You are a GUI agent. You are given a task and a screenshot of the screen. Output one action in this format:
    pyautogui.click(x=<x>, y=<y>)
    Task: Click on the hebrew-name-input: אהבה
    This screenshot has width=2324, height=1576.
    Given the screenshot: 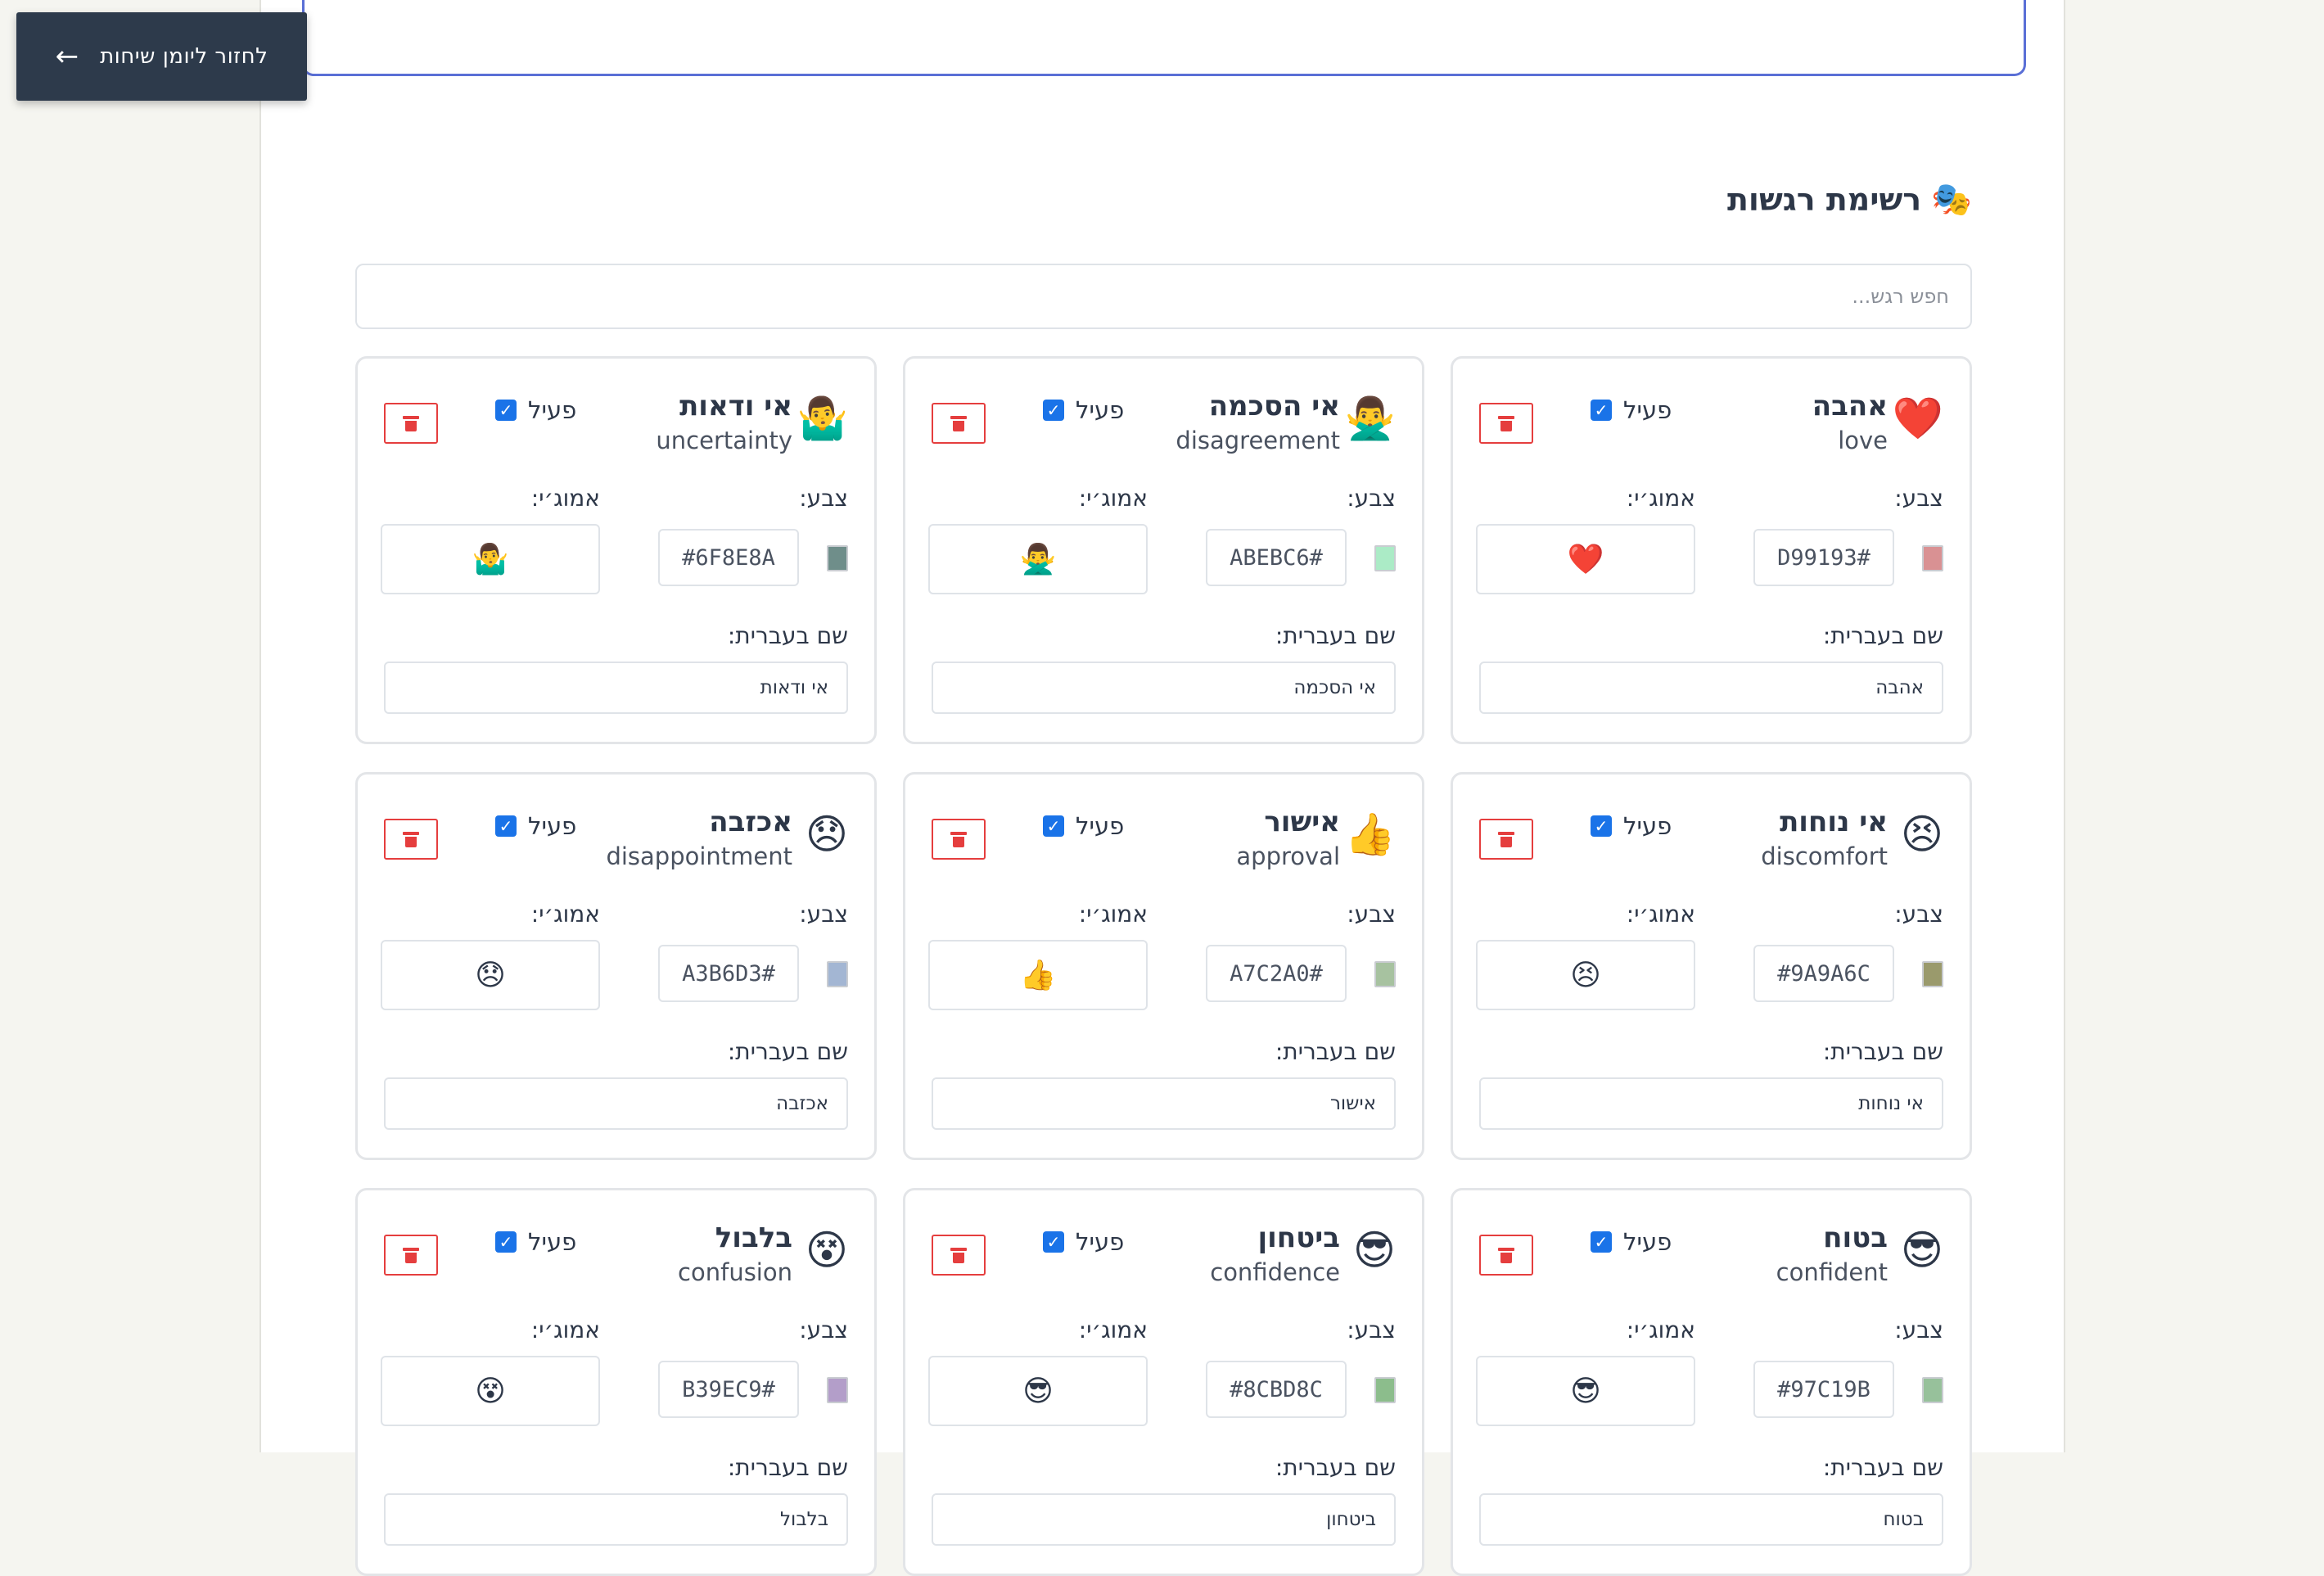 What is the action you would take?
    pyautogui.click(x=1711, y=688)
    